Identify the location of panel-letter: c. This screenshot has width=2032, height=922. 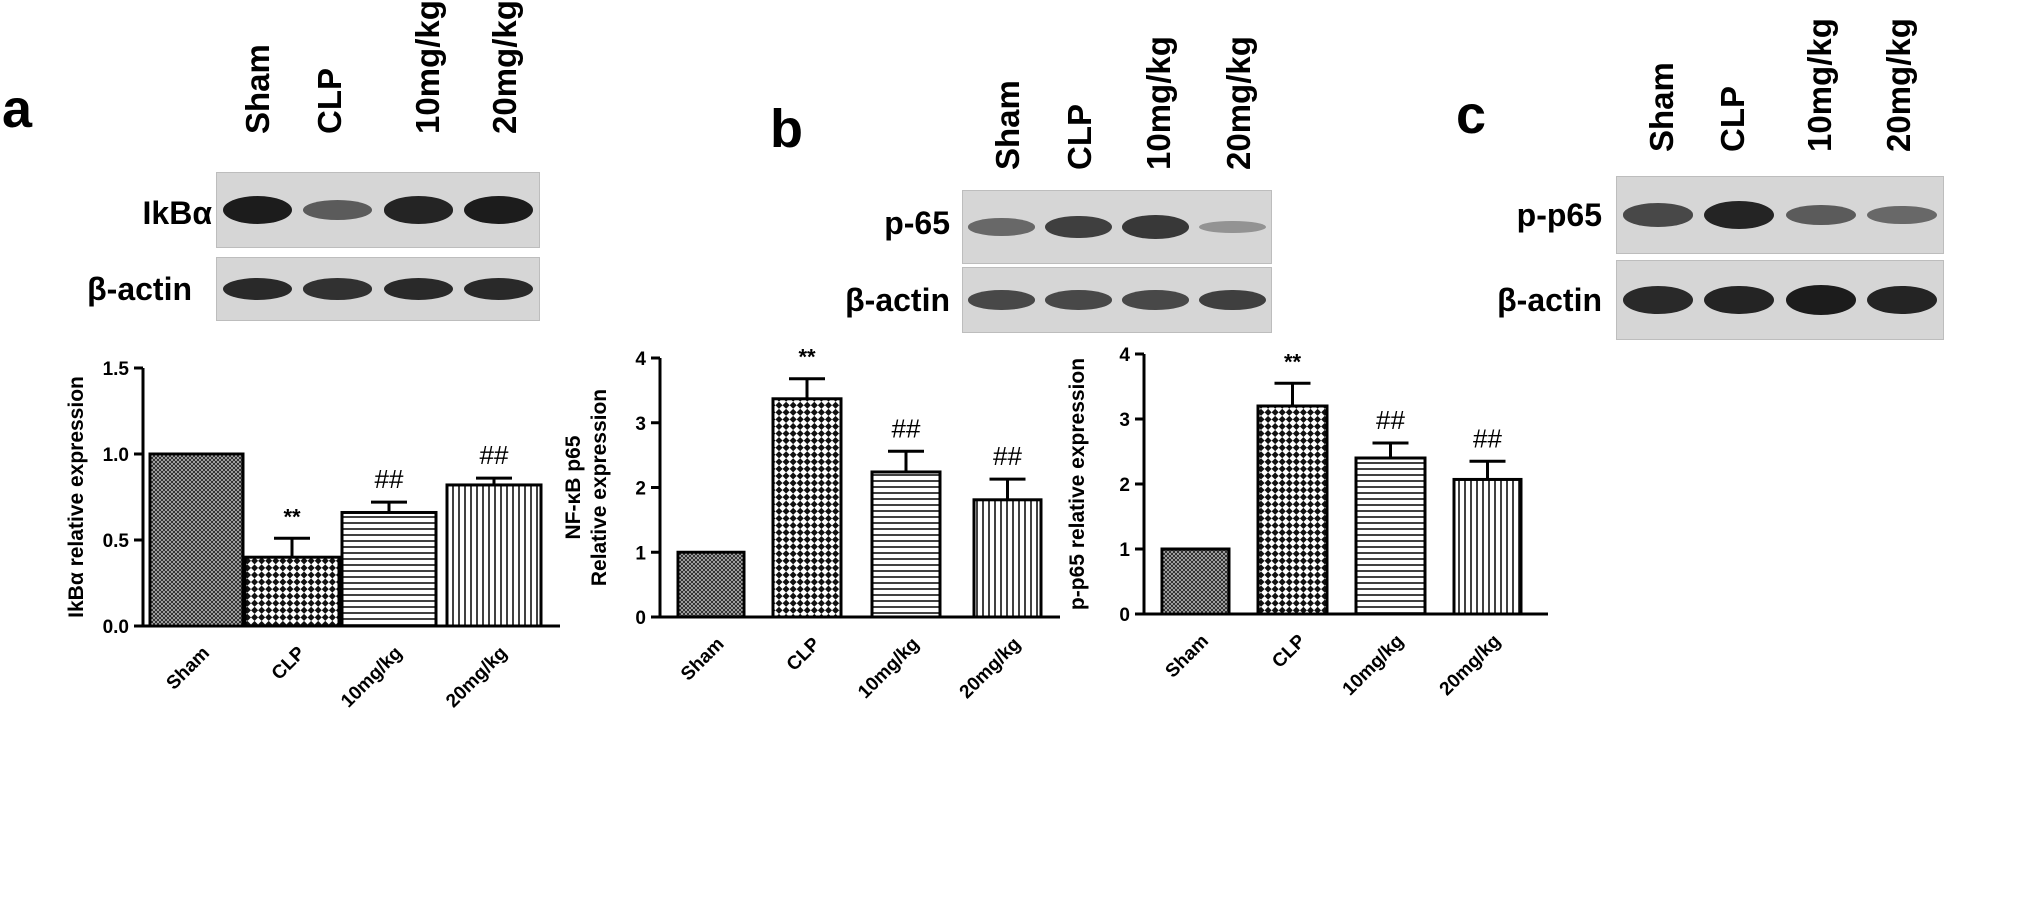
(1471, 115).